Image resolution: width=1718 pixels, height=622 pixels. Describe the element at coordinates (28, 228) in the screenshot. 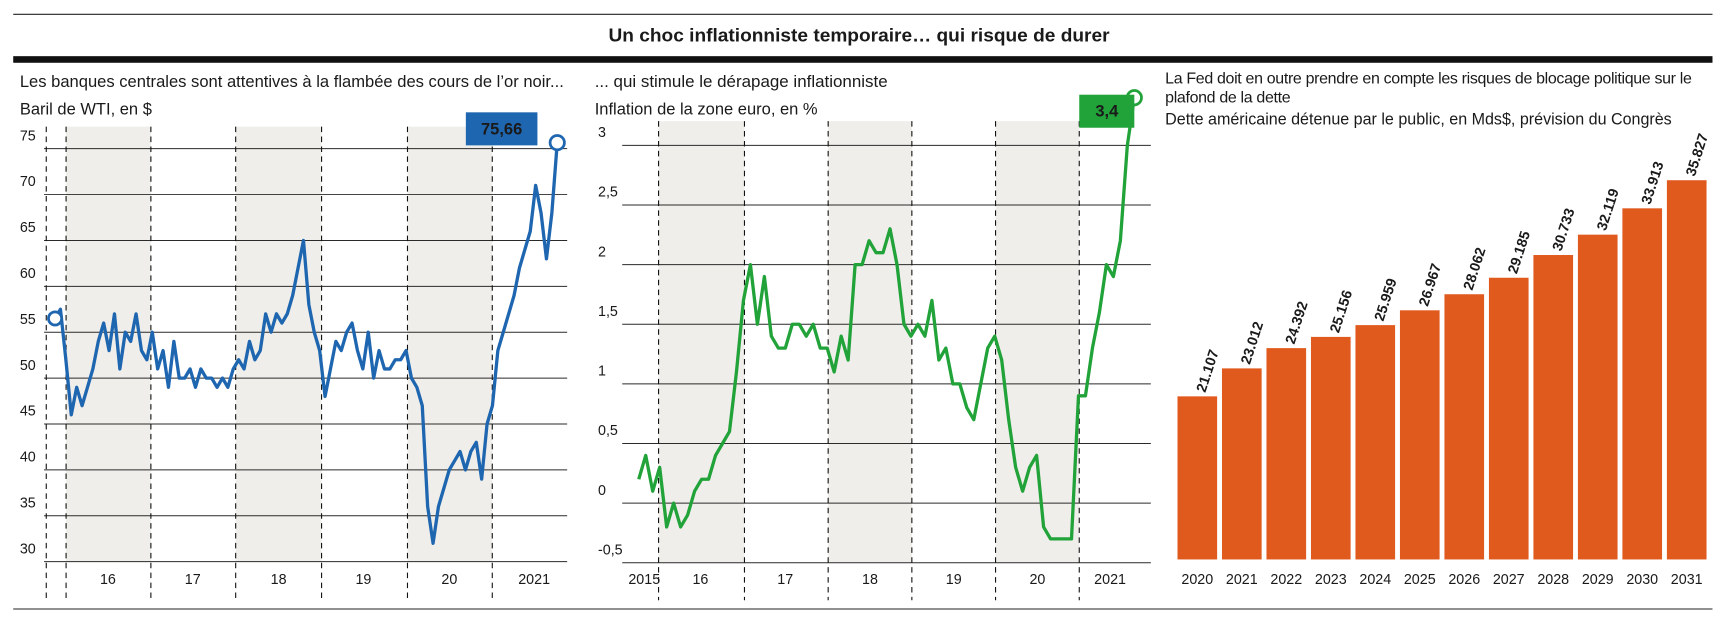

I see `y-tick-label: 65` at that location.